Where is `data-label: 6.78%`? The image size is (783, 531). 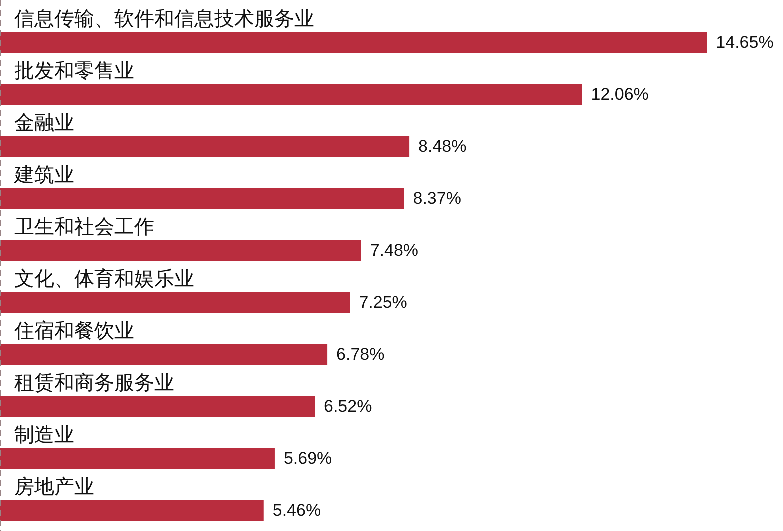
data-label: 6.78% is located at coordinates (360, 354).